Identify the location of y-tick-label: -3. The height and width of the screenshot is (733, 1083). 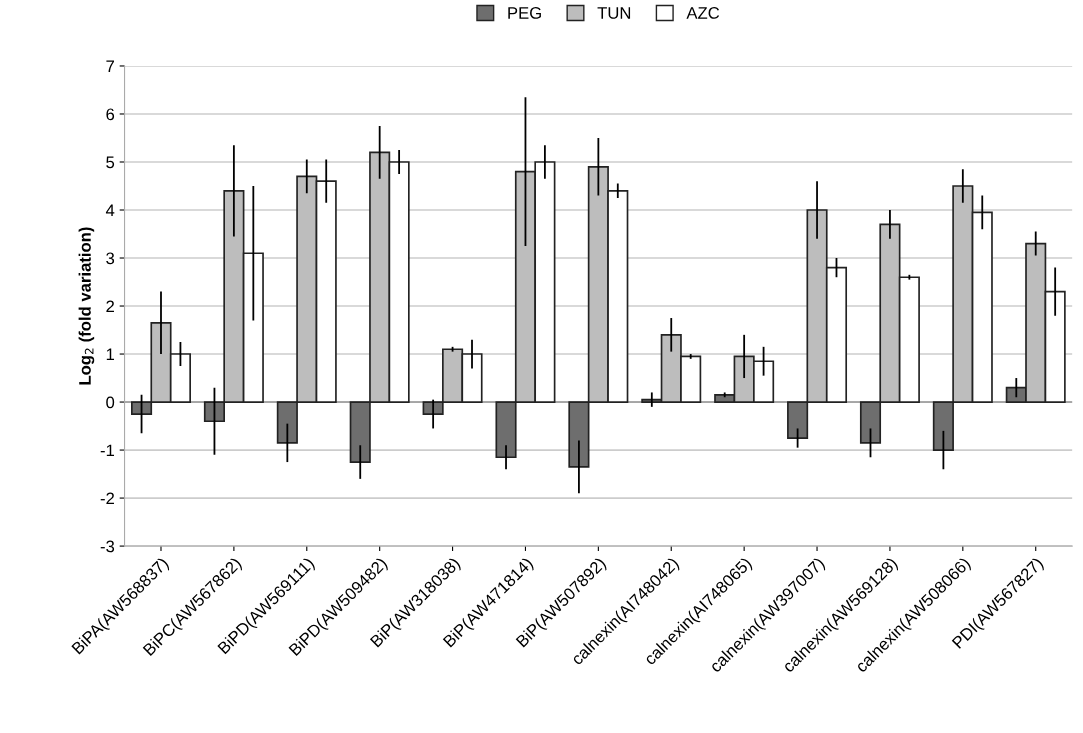
(107, 546).